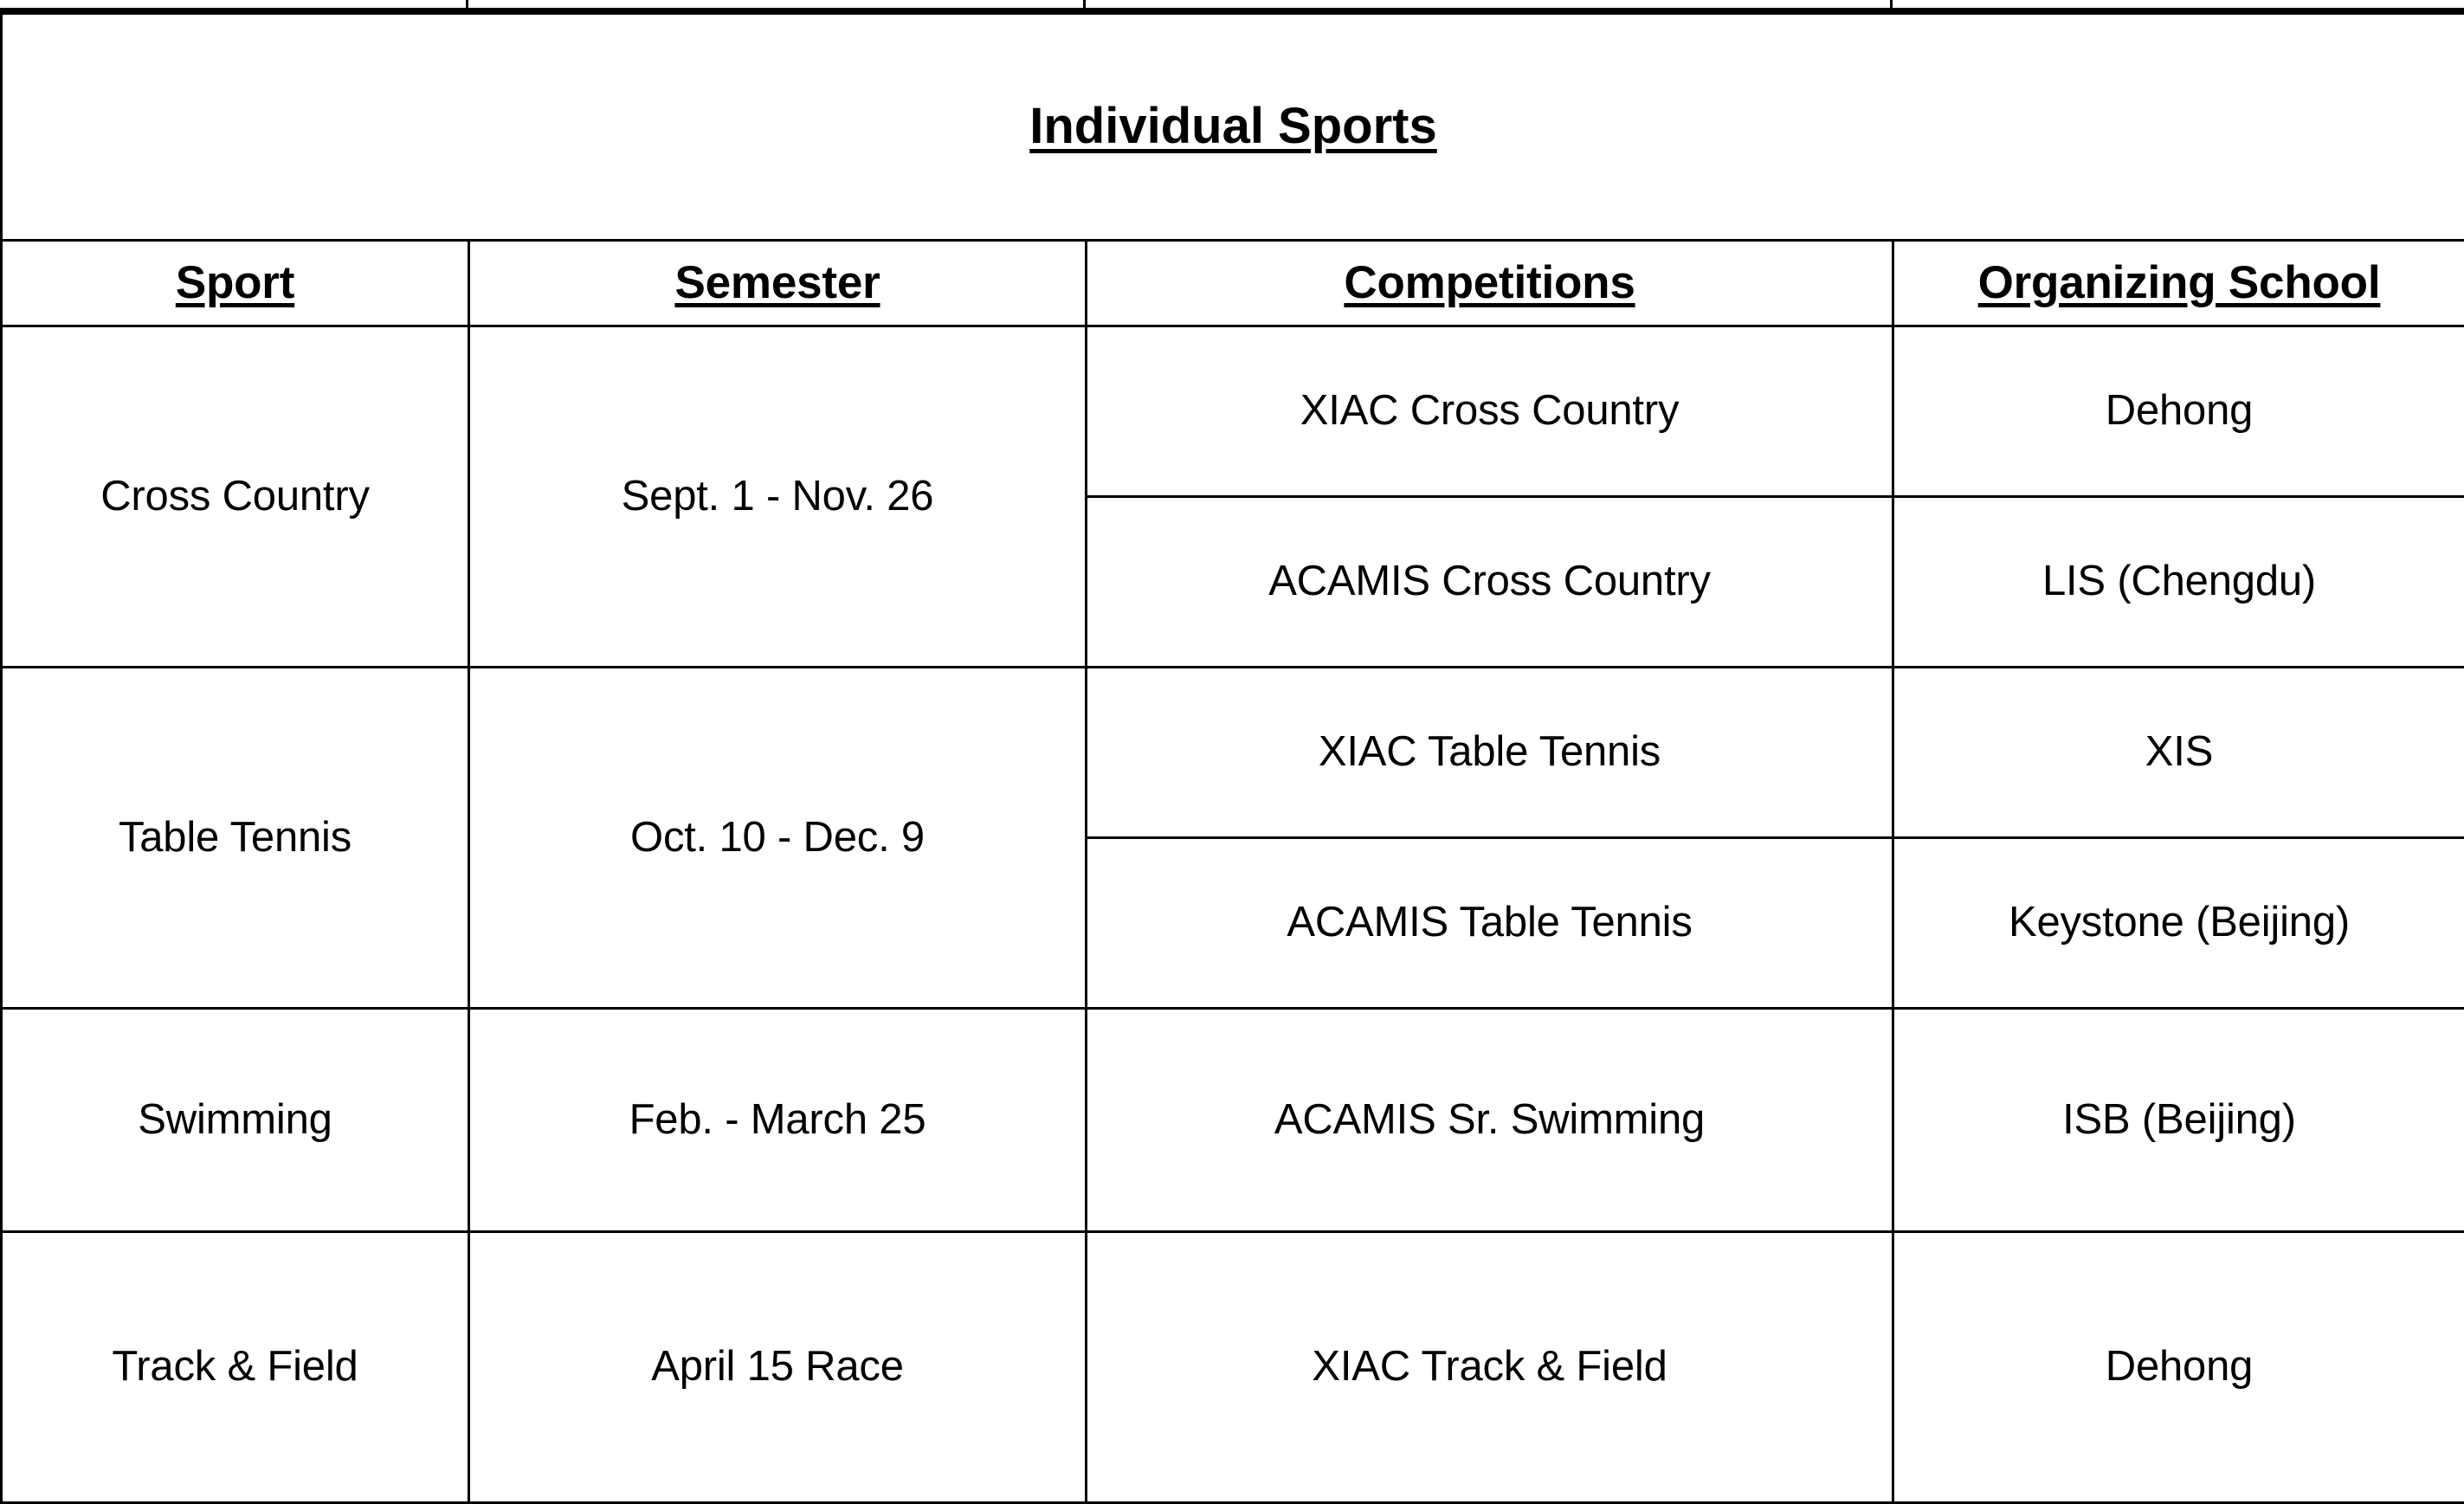  I want to click on cell-sport: Table Tennis, so click(235, 838).